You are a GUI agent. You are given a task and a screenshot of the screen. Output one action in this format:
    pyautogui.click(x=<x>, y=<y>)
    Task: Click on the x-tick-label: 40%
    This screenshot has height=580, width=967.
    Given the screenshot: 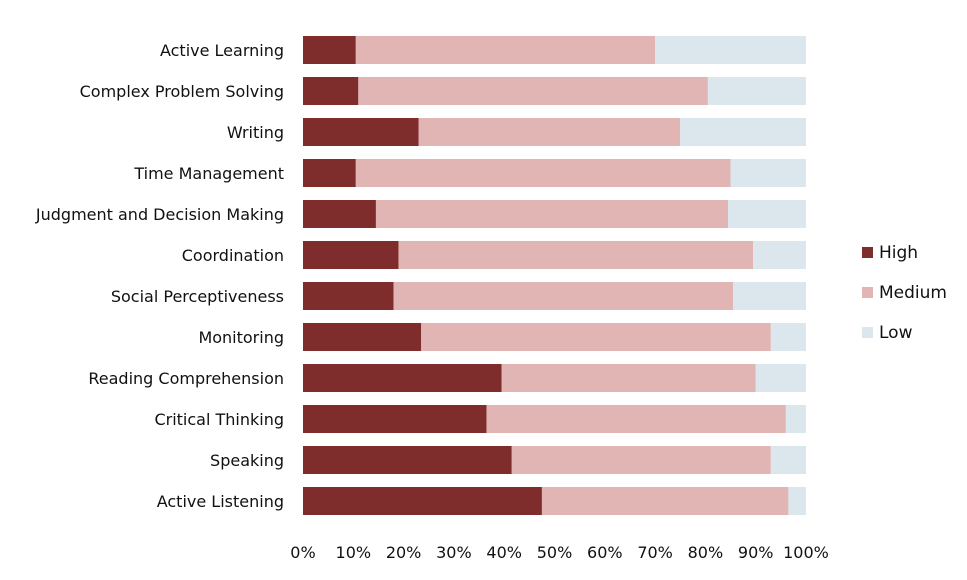 What is the action you would take?
    pyautogui.click(x=504, y=552)
    